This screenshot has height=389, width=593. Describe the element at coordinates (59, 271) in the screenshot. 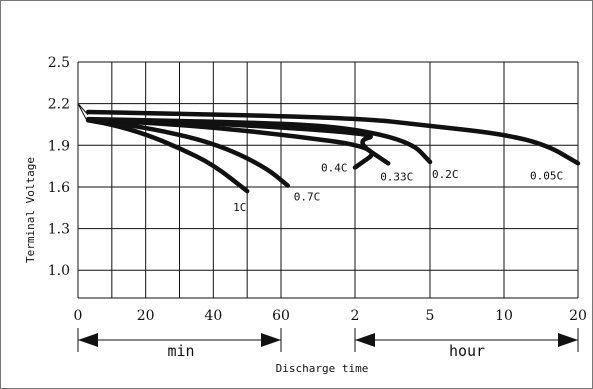

I see `y-tick-label: 1.0` at that location.